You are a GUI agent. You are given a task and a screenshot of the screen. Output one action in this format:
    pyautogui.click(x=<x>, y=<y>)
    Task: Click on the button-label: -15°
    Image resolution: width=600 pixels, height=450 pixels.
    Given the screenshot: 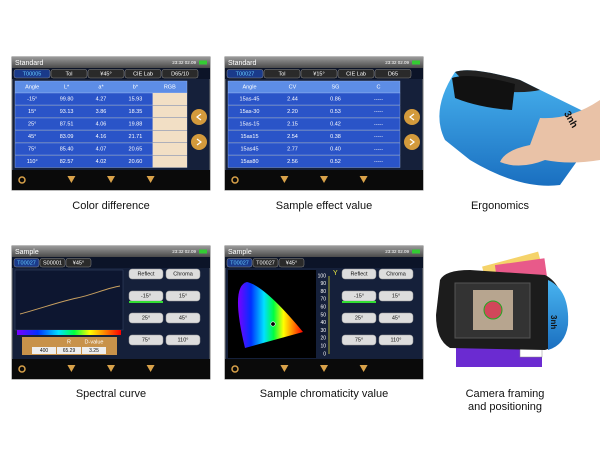 What is the action you would take?
    pyautogui.click(x=146, y=296)
    